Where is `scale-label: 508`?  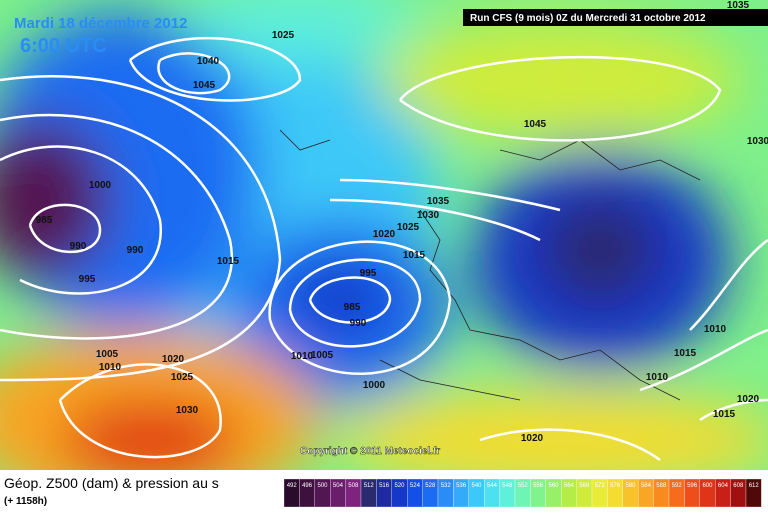 scale-label: 508 is located at coordinates (353, 486).